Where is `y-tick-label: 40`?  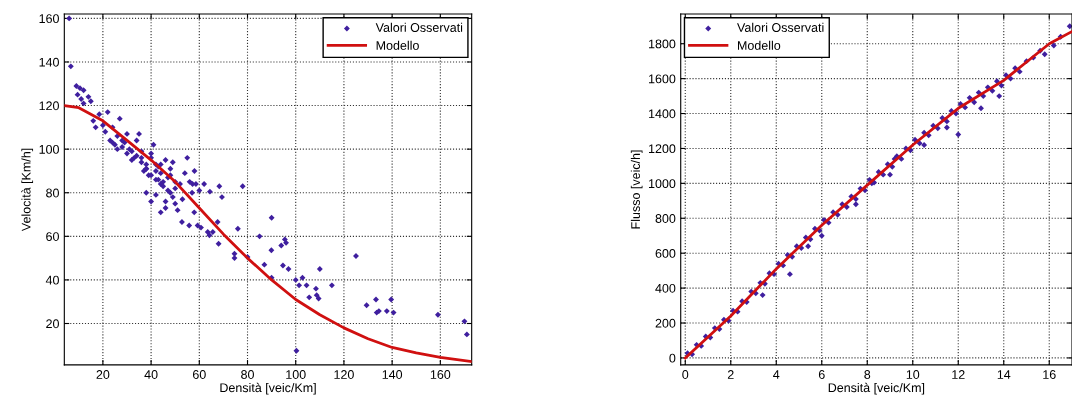
y-tick-label: 40 is located at coordinates (52, 280).